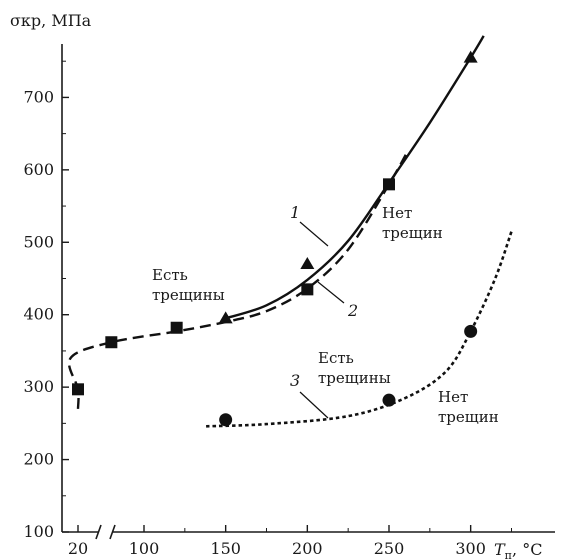 The height and width of the screenshot is (560, 571). What do you see at coordinates (38, 459) in the screenshot?
I see `y-tick-label: 200` at bounding box center [38, 459].